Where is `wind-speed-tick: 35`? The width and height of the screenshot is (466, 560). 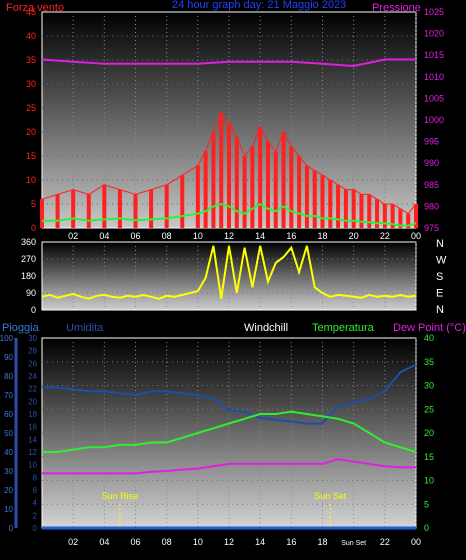
wind-speed-tick: 35 is located at coordinates (31, 60).